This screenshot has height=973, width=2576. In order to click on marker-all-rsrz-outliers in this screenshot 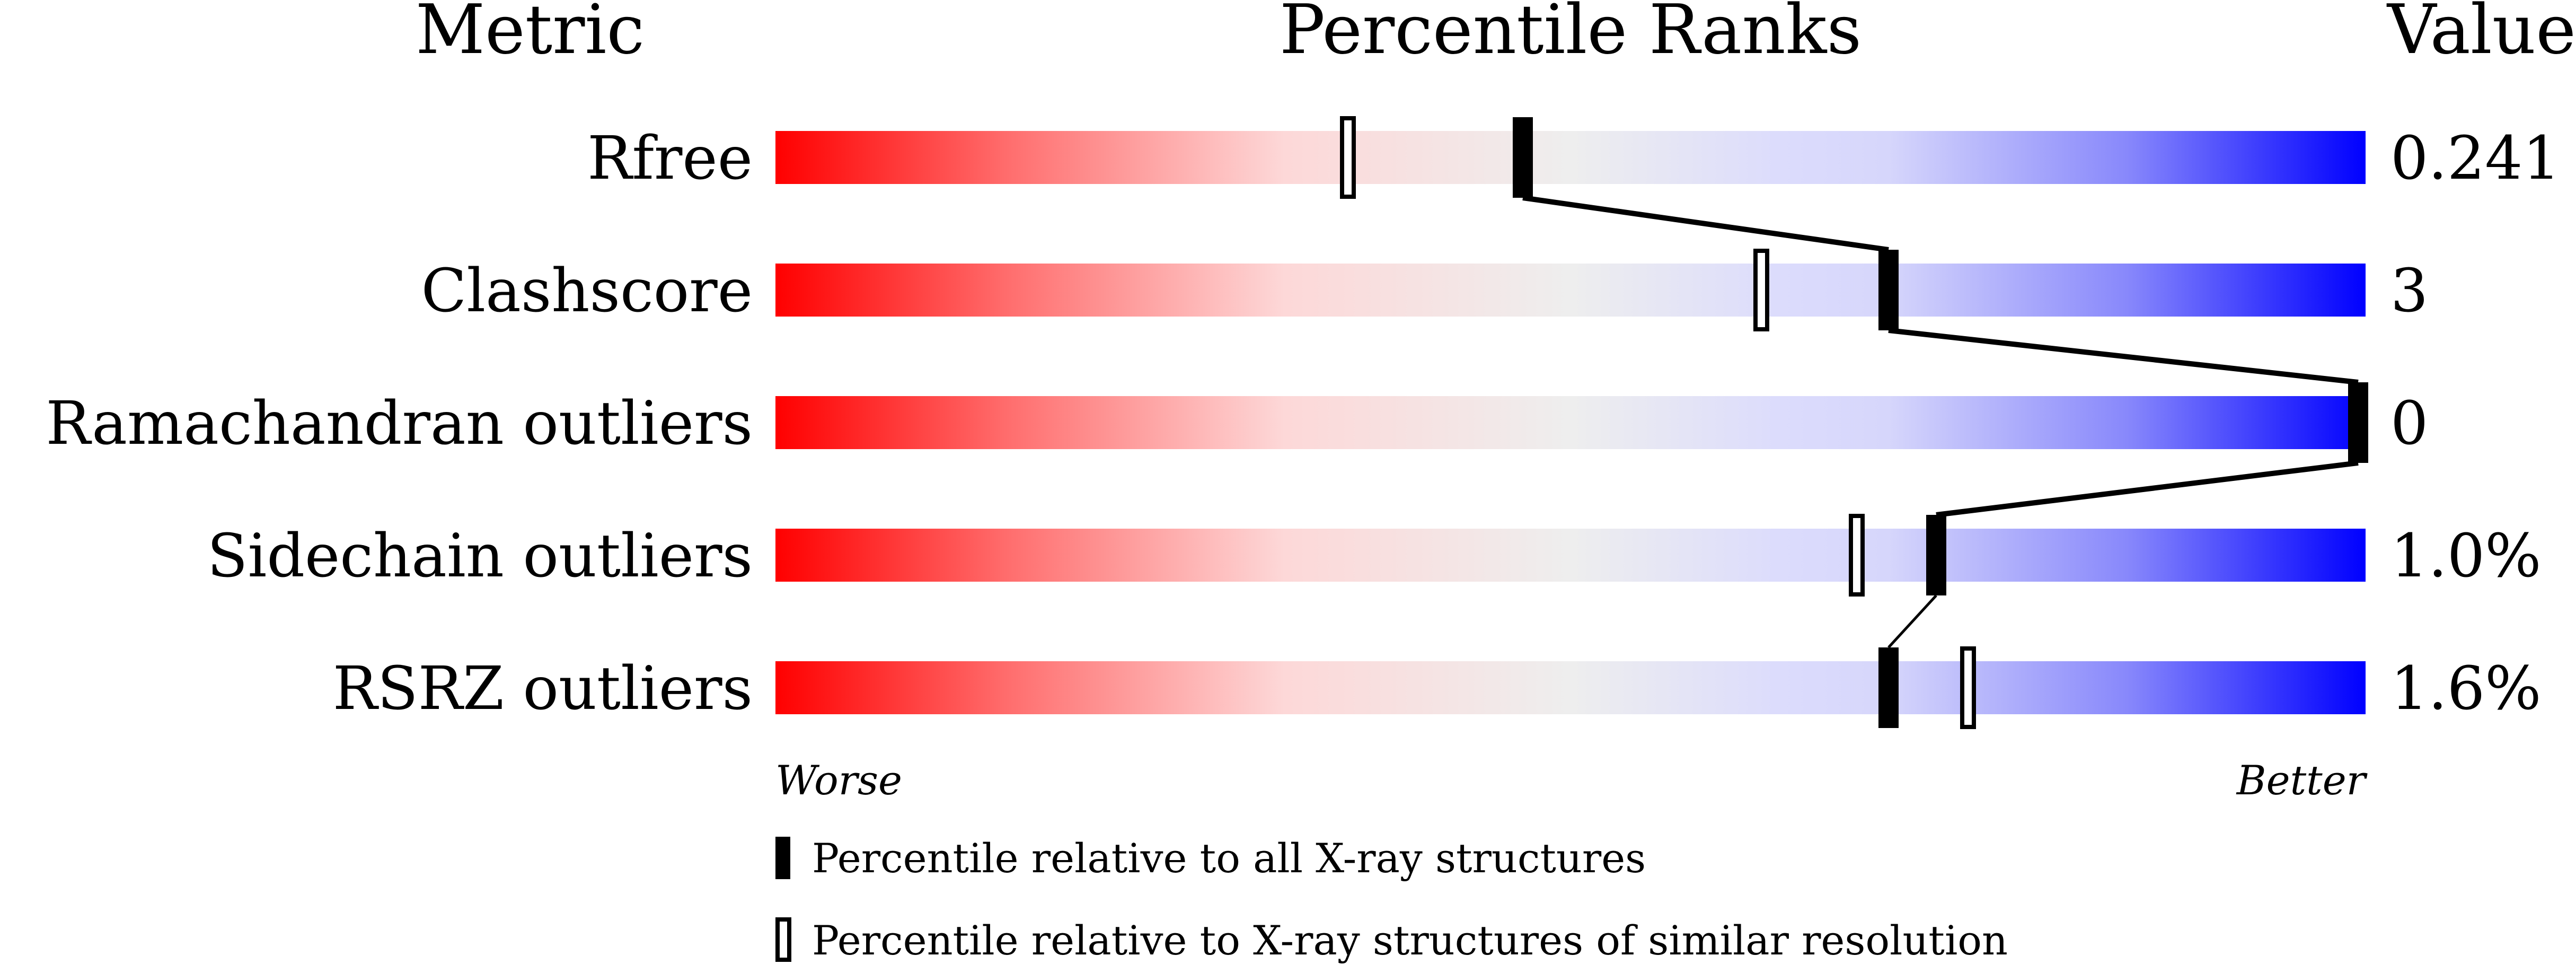, I will do `click(1888, 687)`.